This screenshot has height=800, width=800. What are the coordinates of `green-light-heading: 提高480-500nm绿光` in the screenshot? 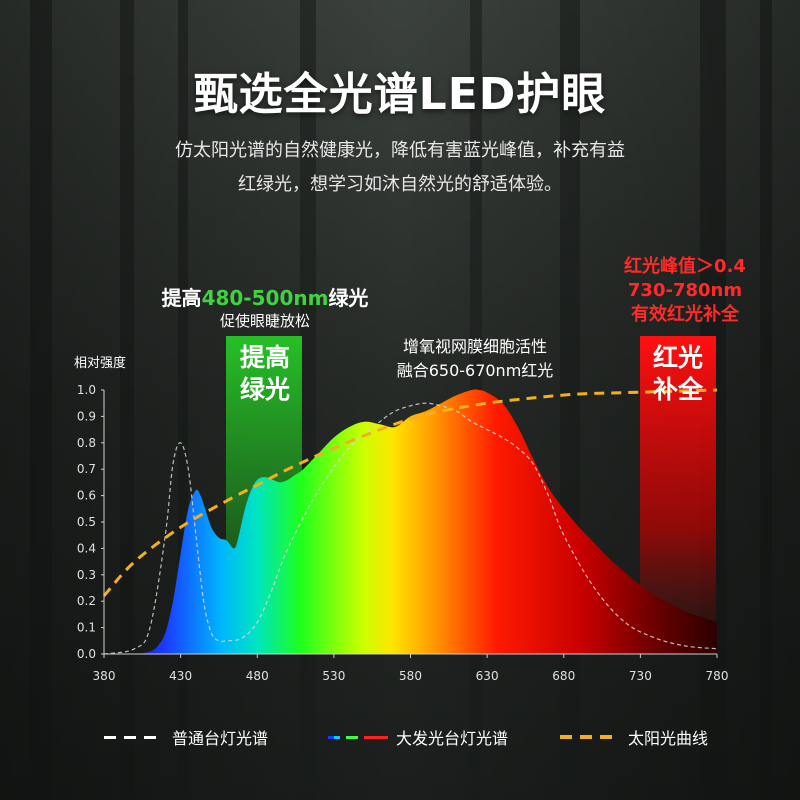 It's located at (265, 296).